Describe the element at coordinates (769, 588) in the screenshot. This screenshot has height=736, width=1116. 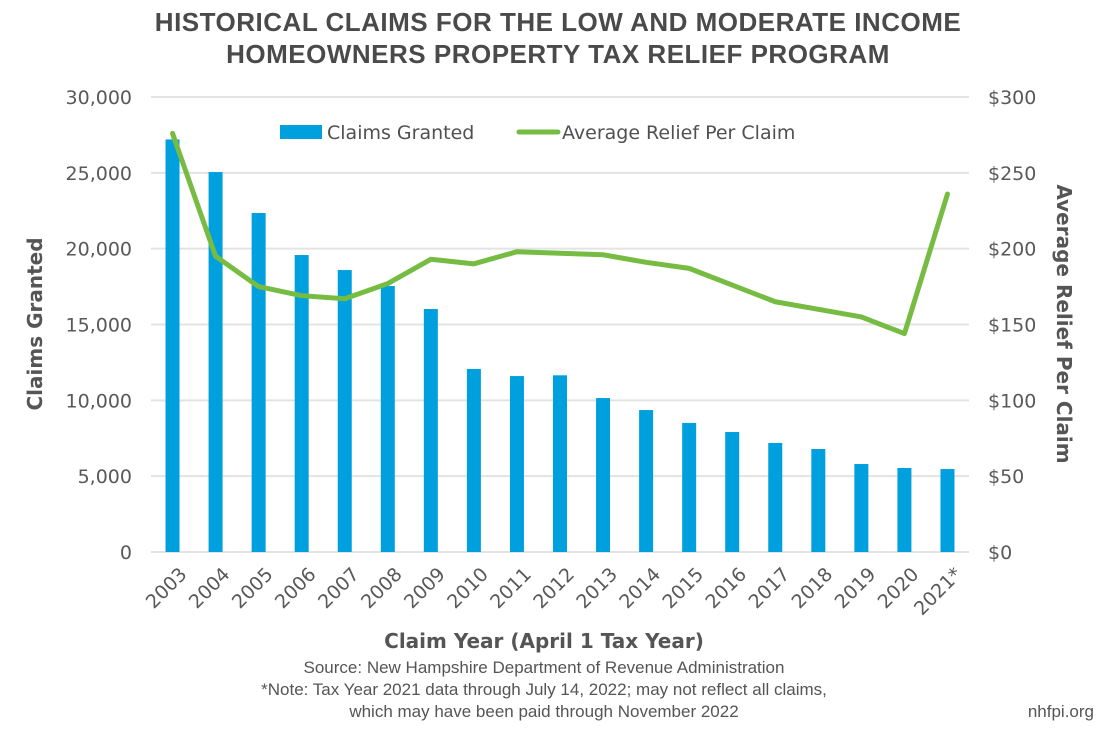
I see `x-tick-label: 2017` at that location.